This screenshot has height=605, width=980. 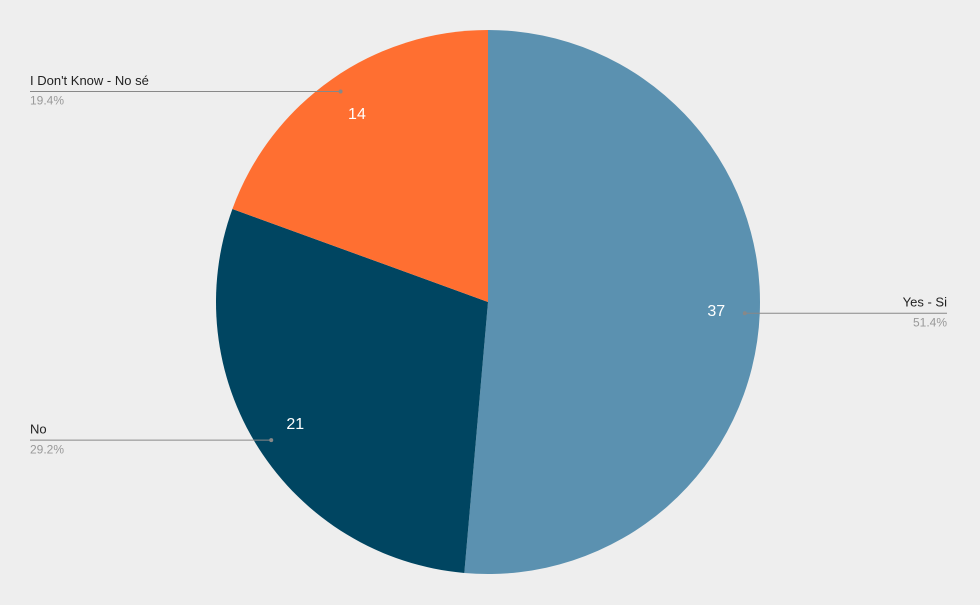 I want to click on percent-label: 19.4%, so click(x=47, y=101).